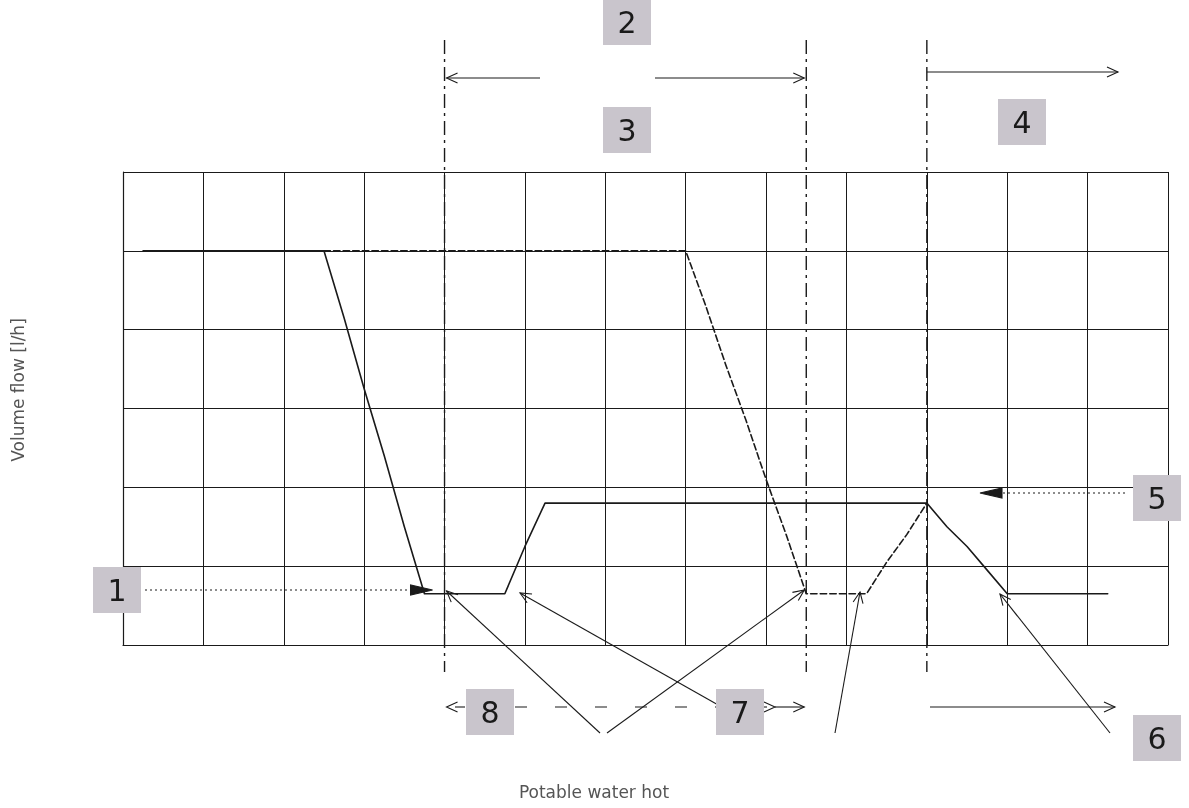 The height and width of the screenshot is (808, 1189). I want to click on text: 2, so click(627, 22).